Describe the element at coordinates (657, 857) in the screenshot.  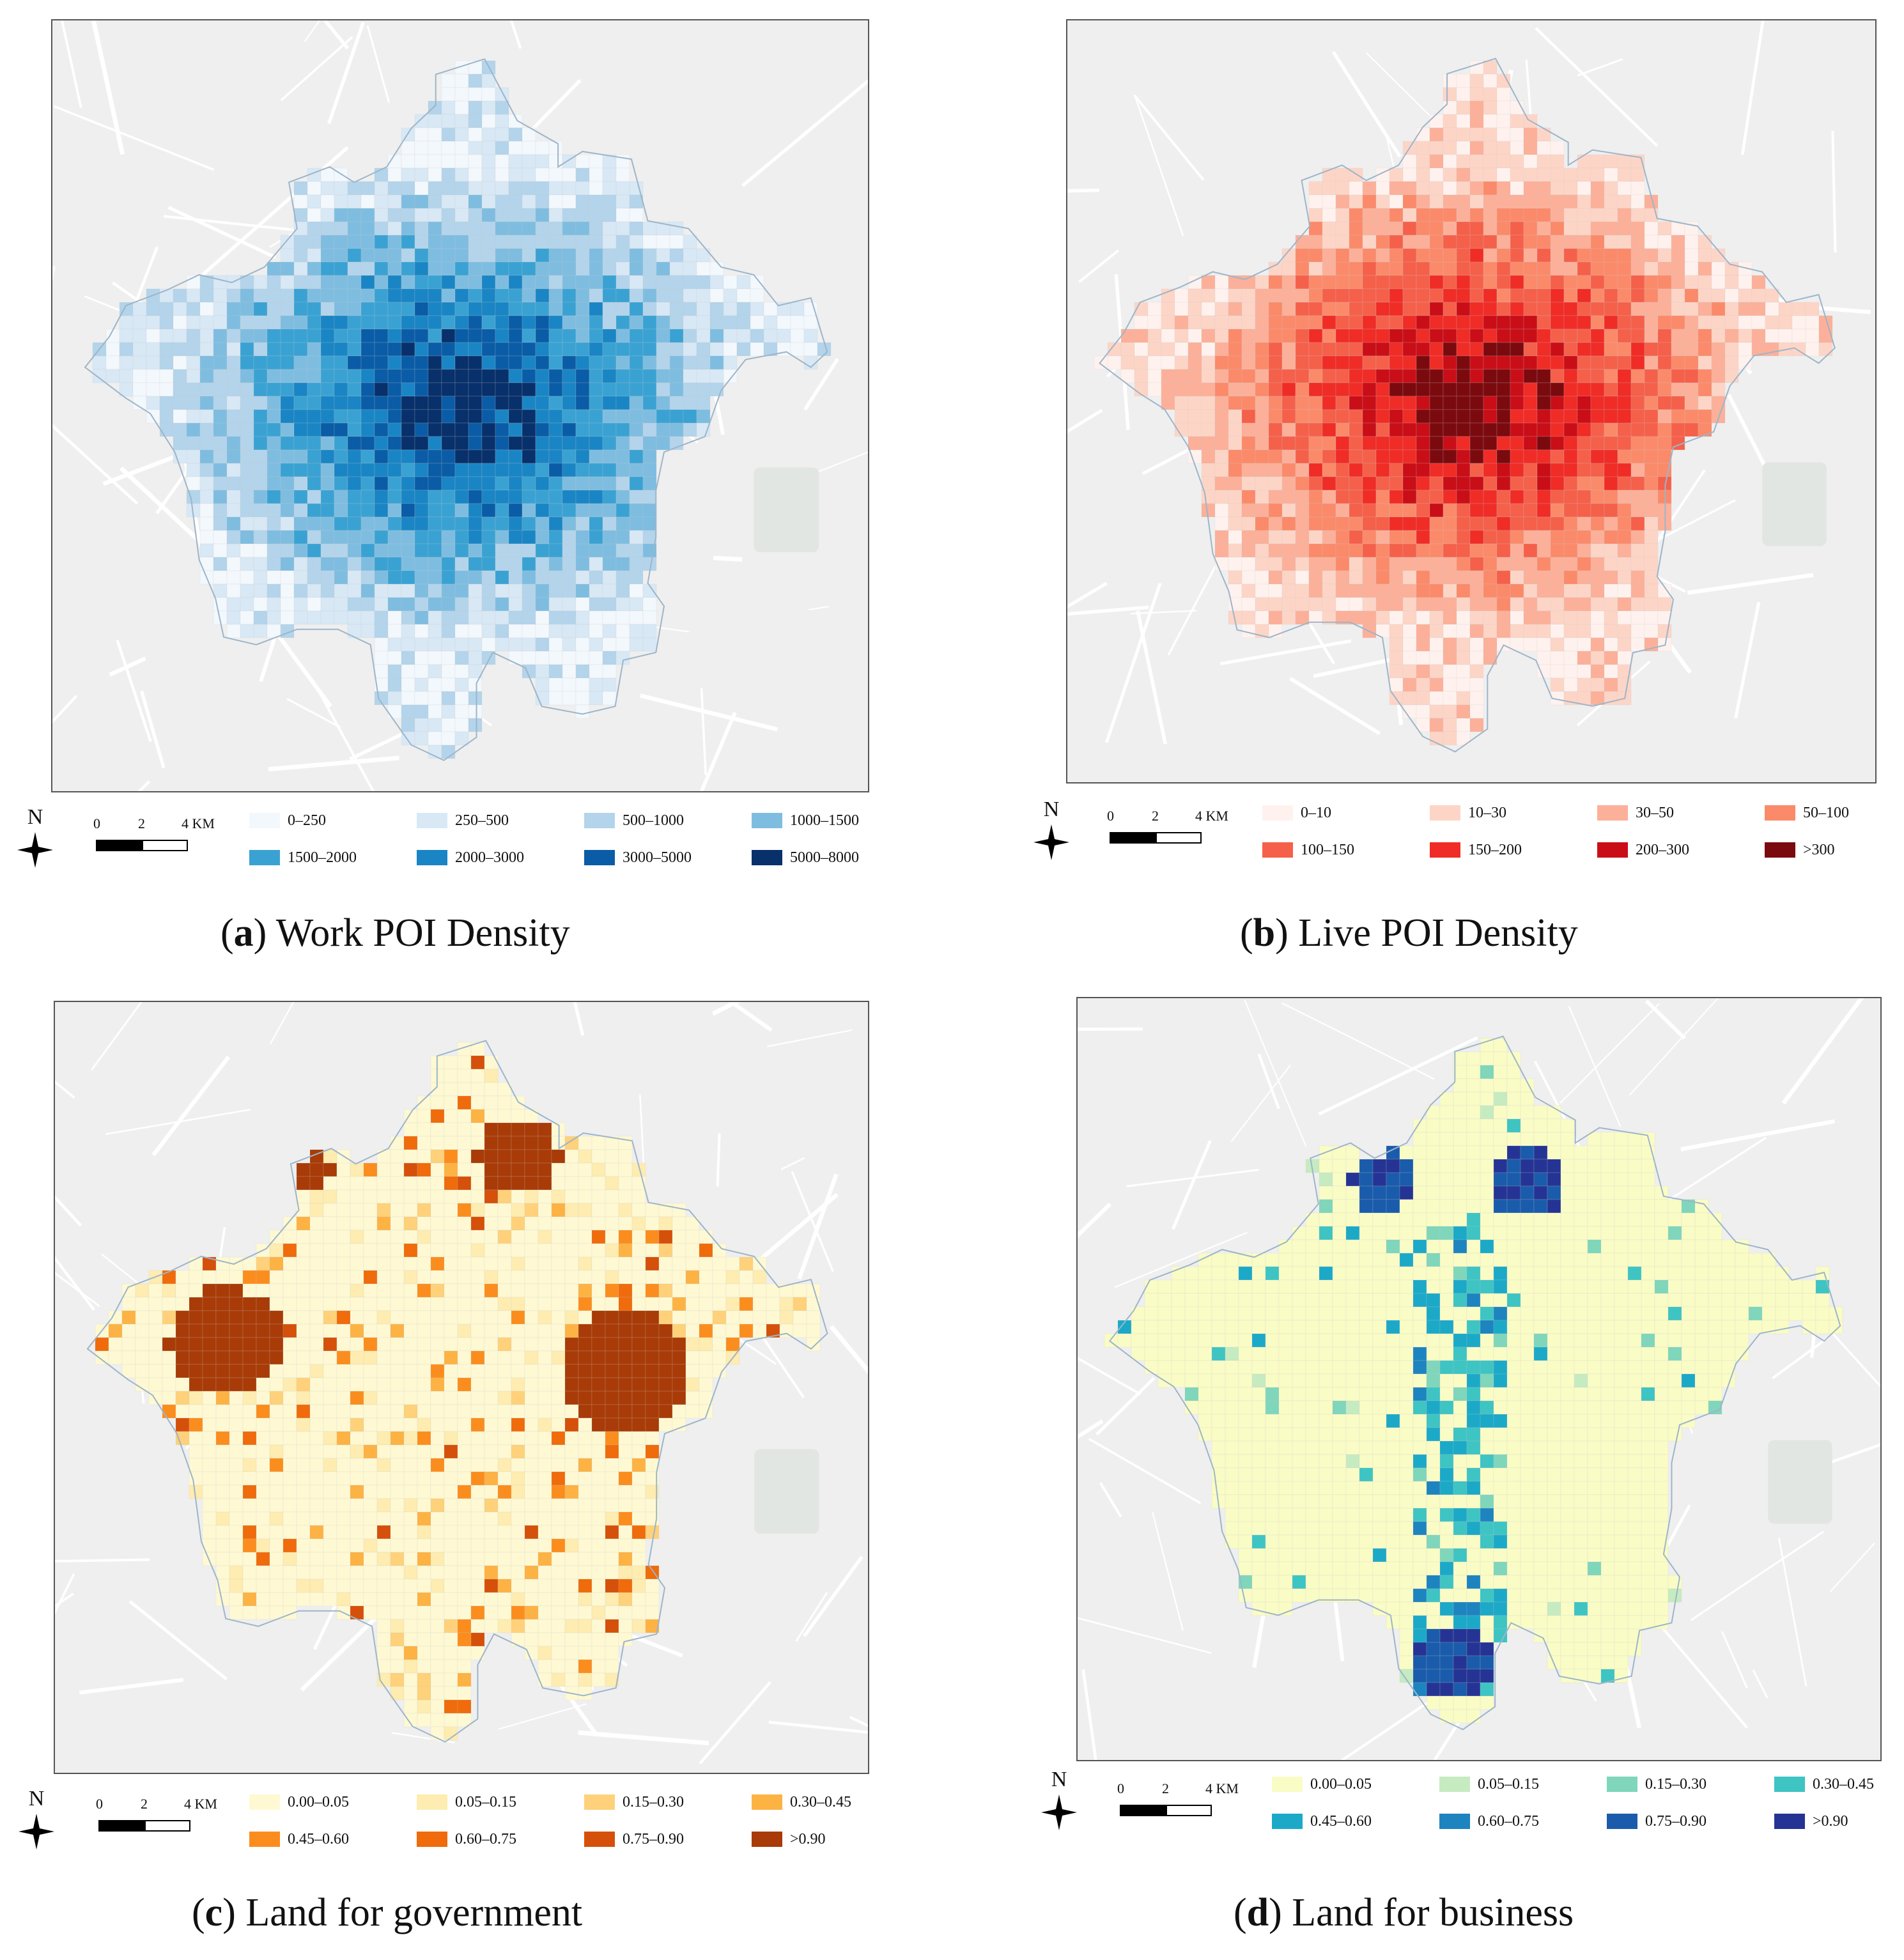
I see `legend-label: 3000–5000` at that location.